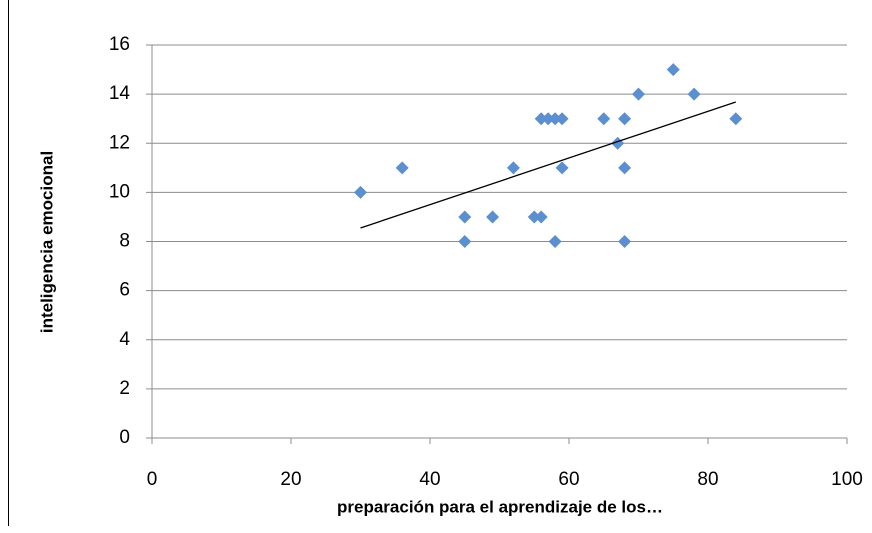 The image size is (872, 533). What do you see at coordinates (707, 479) in the screenshot?
I see `x-tick-label: 80` at bounding box center [707, 479].